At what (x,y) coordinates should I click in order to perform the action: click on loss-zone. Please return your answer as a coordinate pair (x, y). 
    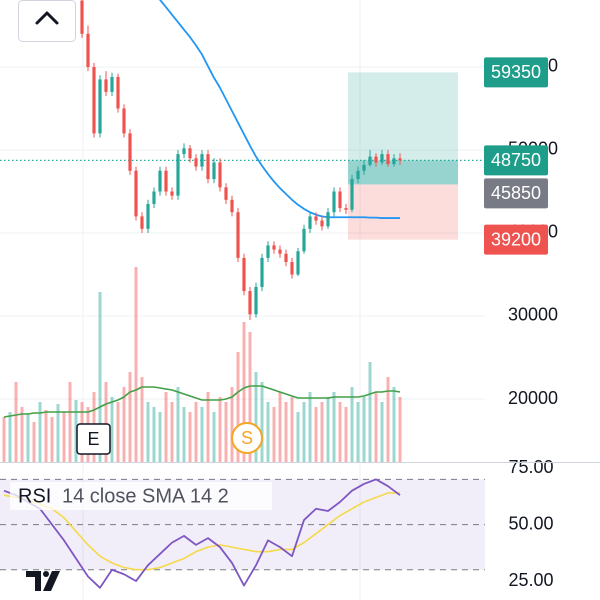
    Looking at the image, I should click on (403, 212).